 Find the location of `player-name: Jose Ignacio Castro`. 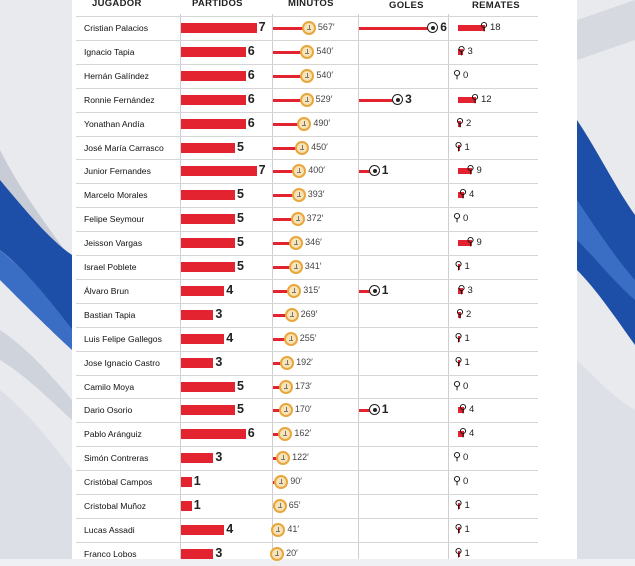

player-name: Jose Ignacio Castro is located at coordinates (122, 362).